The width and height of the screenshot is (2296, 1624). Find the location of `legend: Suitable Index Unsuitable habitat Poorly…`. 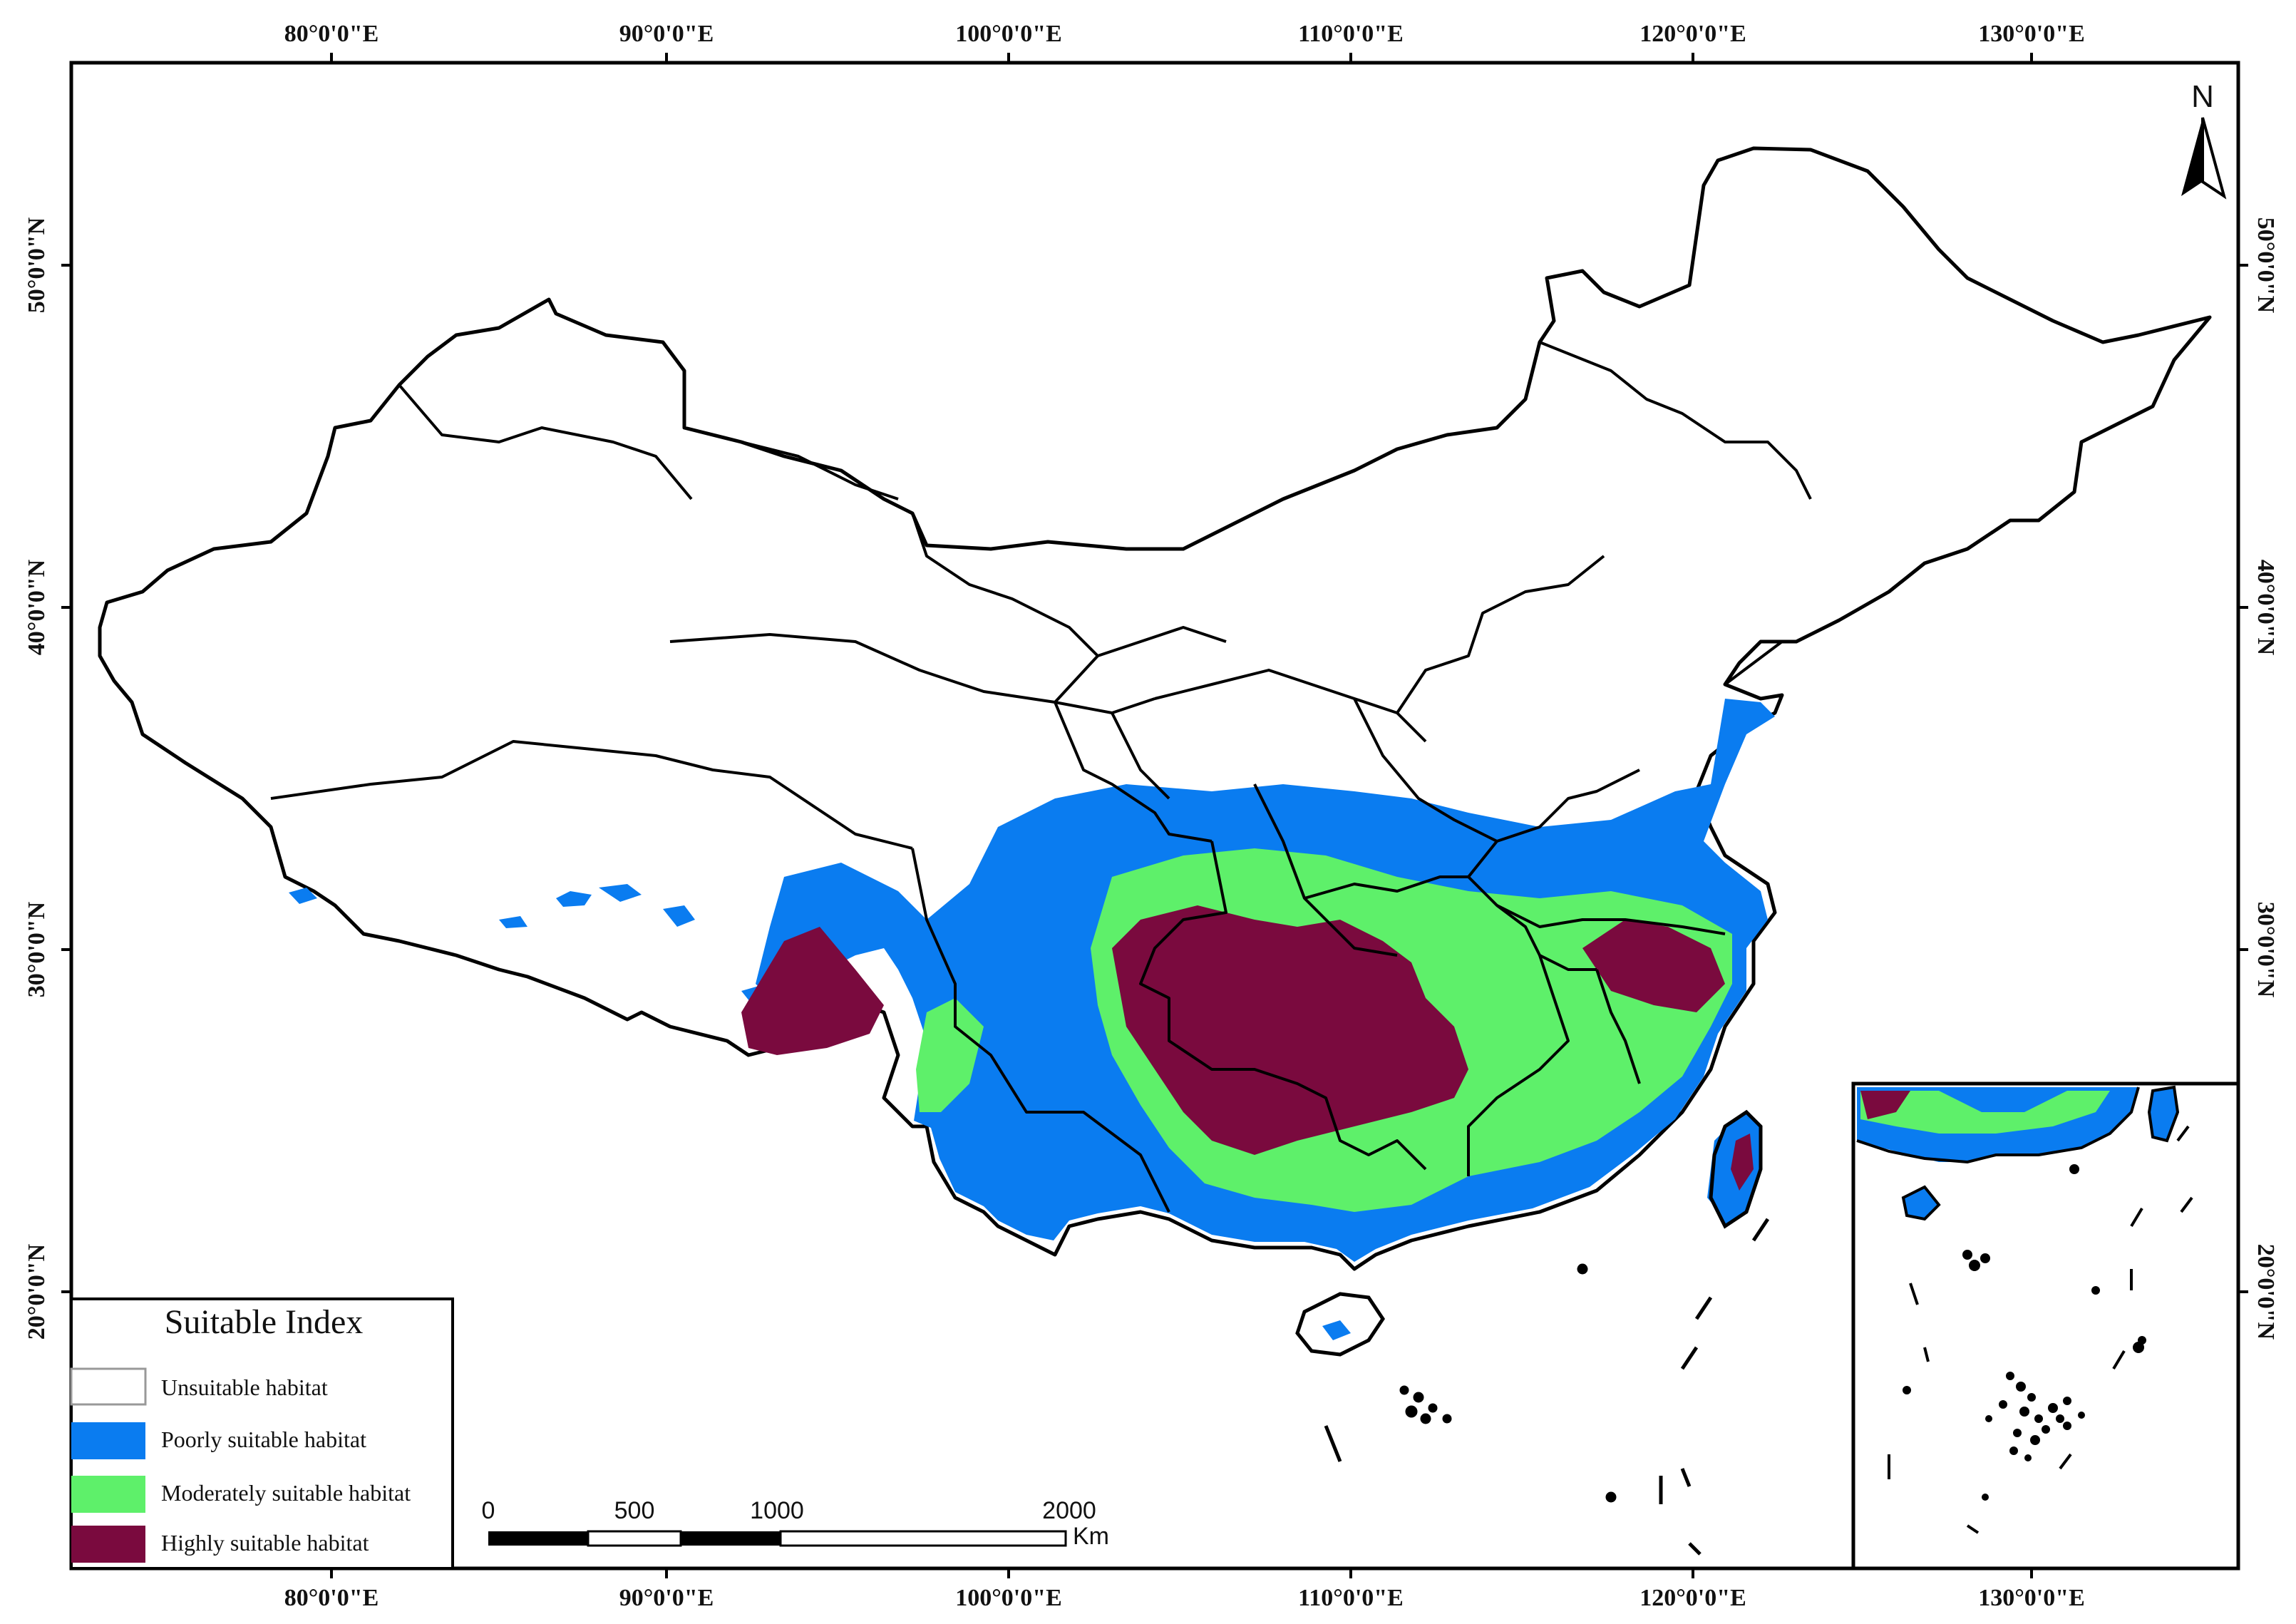

legend: Suitable Index Unsuitable habitat Poorly… is located at coordinates (262, 1433).